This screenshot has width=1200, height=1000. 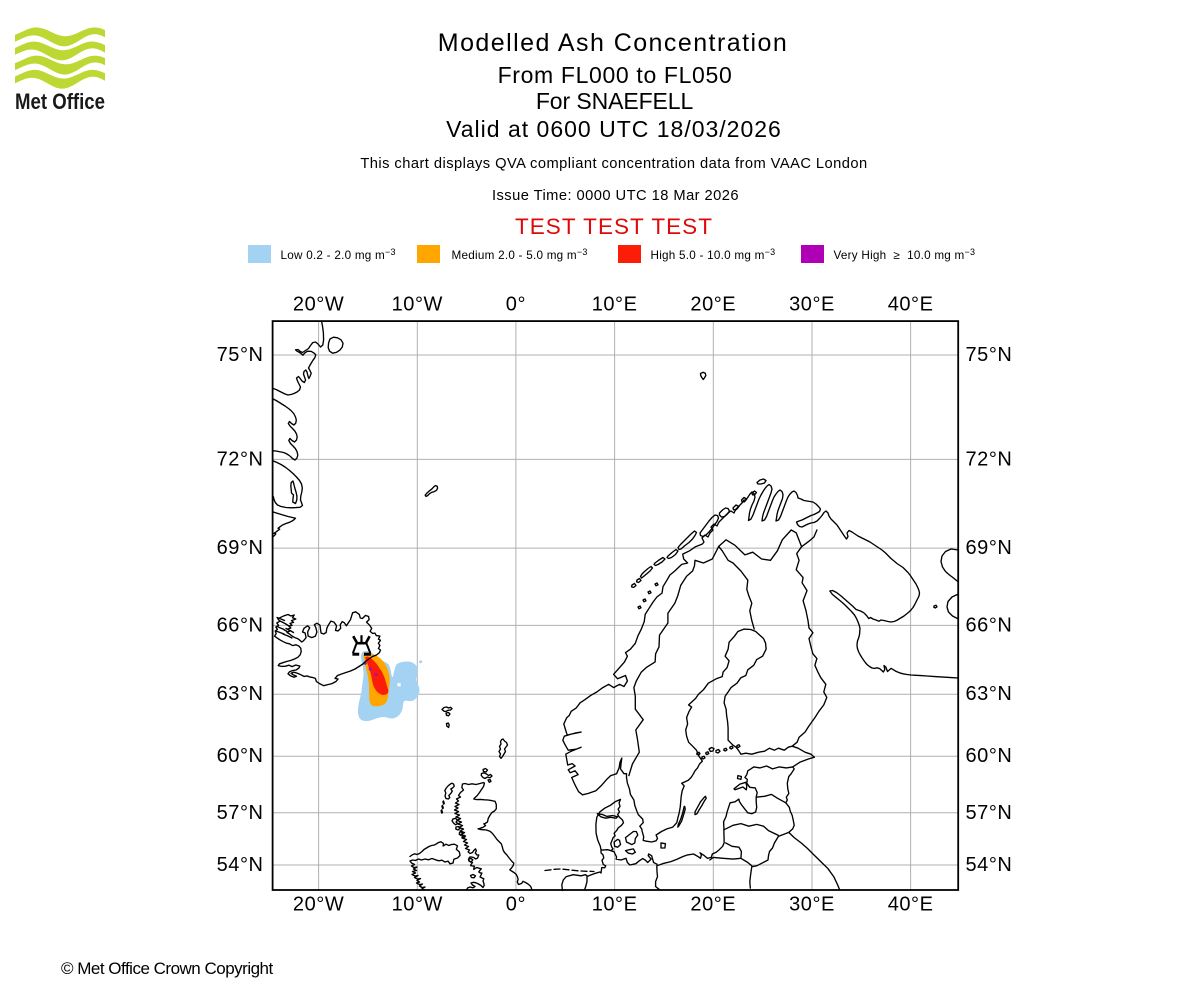 I want to click on svg-text: Met Office, so click(x=60, y=101).